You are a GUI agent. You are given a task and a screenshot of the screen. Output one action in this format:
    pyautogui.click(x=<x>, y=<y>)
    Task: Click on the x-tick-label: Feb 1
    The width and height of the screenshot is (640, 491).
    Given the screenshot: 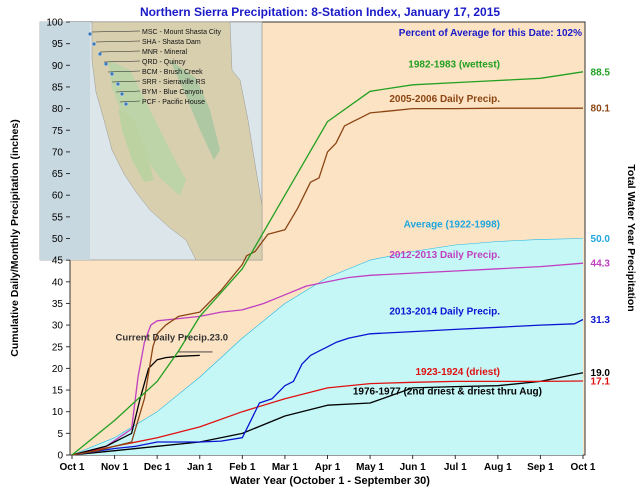 What is the action you would take?
    pyautogui.click(x=242, y=467)
    